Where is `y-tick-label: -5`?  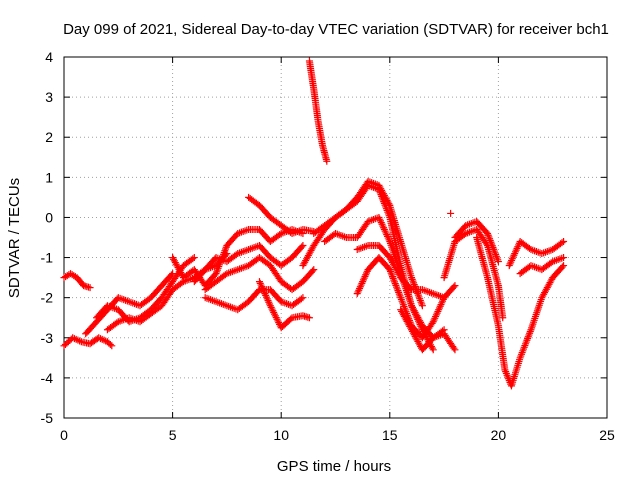 y-tick-label: -5 is located at coordinates (47, 418).